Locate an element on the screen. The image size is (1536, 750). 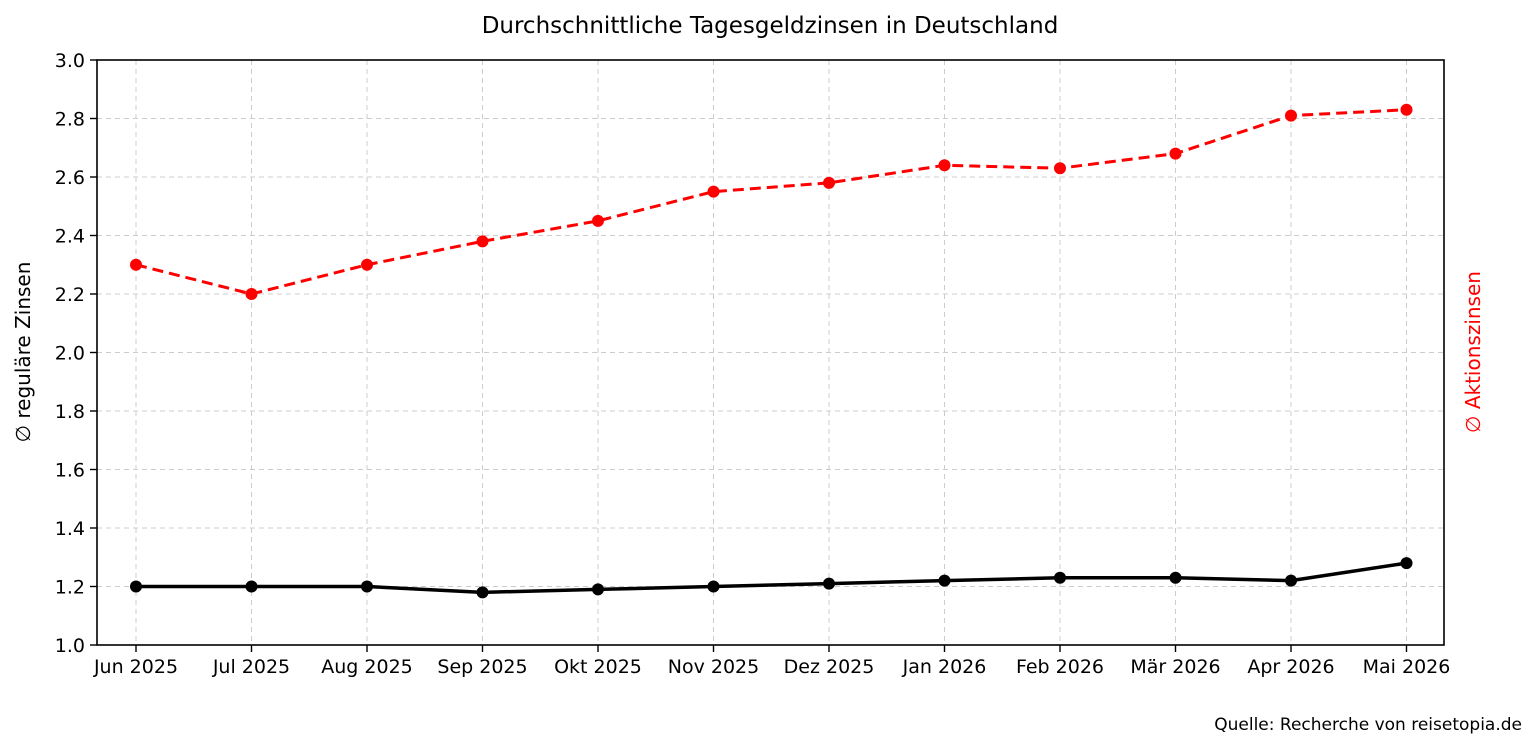
y-tick-label: 2.8 is located at coordinates (70, 120).